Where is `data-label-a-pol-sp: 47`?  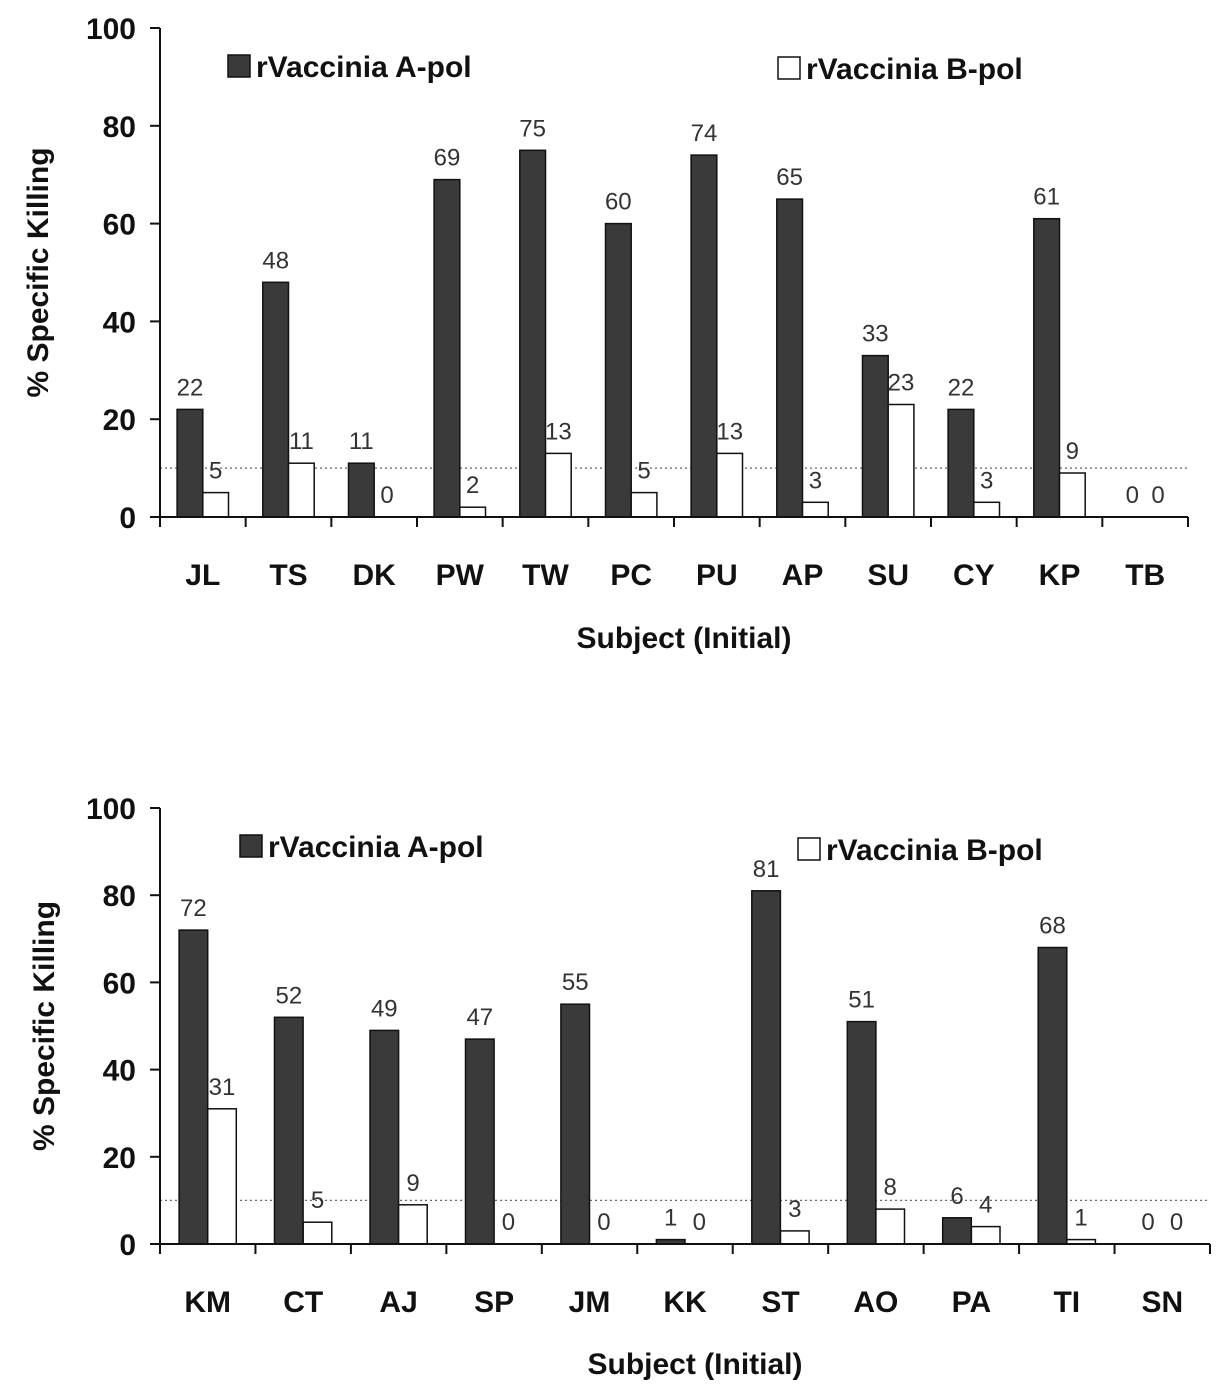
data-label-a-pol-sp: 47 is located at coordinates (479, 1017).